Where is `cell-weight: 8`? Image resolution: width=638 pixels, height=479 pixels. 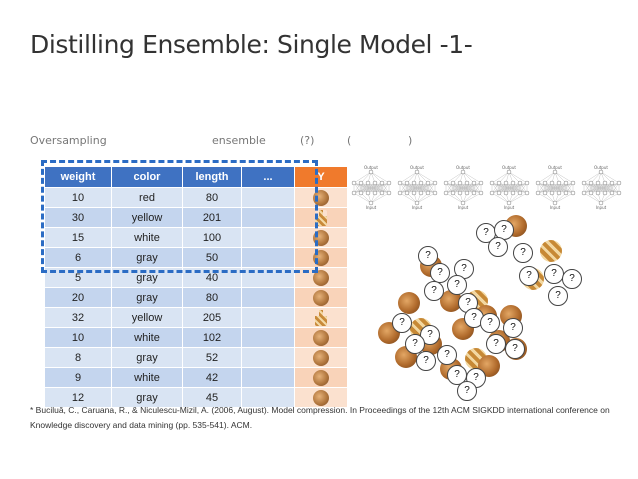 cell-weight: 8 is located at coordinates (78, 357).